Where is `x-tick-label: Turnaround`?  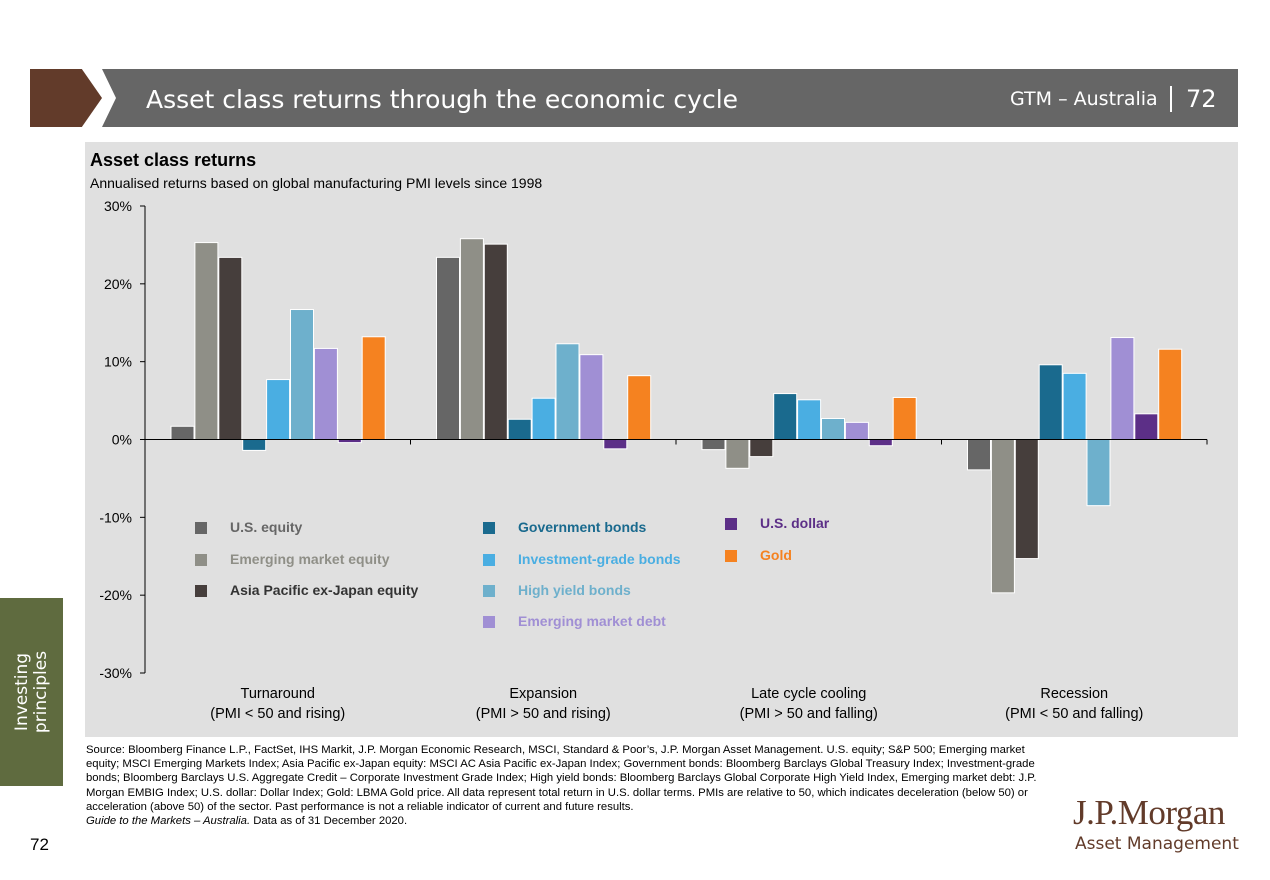
x-tick-label: Turnaround is located at coordinates (278, 694).